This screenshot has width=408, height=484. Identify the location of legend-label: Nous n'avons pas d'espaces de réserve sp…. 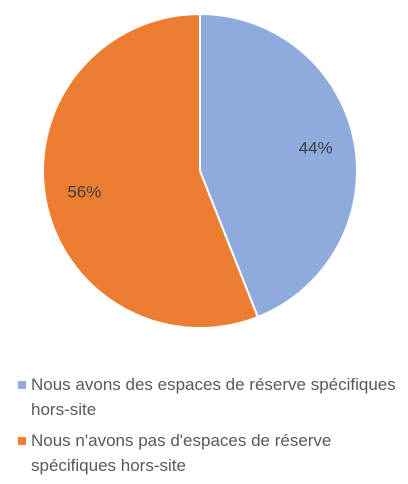
(181, 453).